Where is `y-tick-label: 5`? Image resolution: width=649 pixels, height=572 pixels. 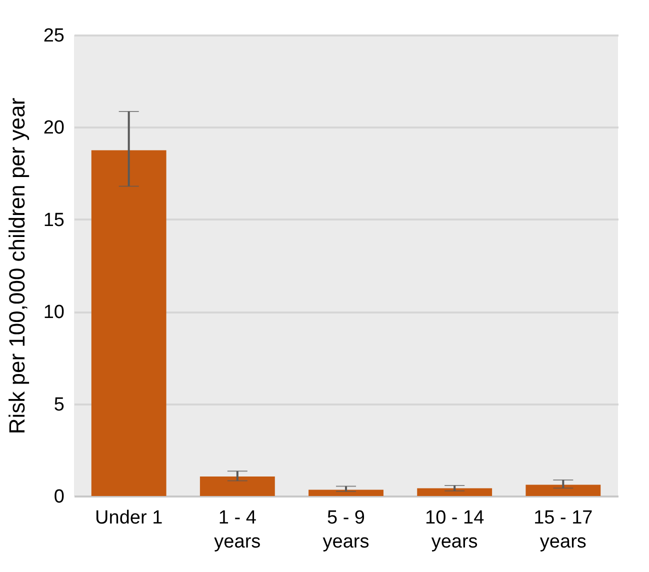 y-tick-label: 5 is located at coordinates (59, 405).